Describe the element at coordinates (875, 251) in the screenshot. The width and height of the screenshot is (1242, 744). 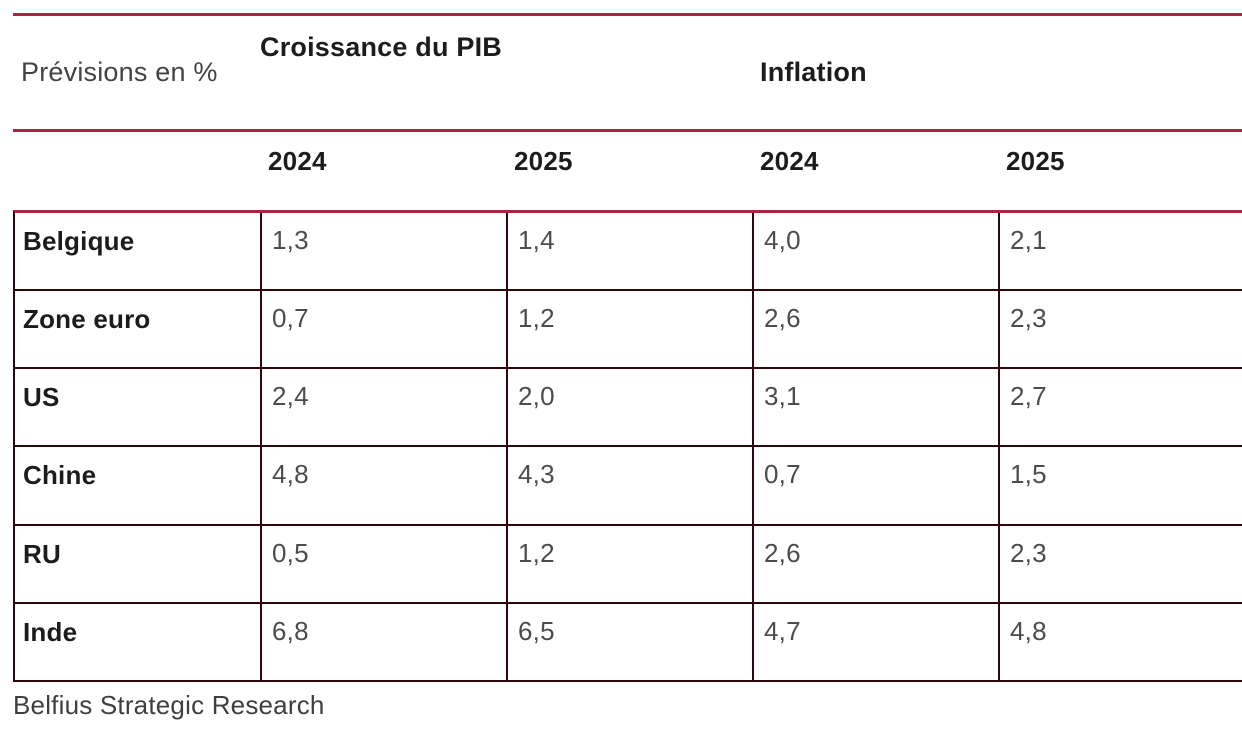
I see `table-cell: 4,0` at that location.